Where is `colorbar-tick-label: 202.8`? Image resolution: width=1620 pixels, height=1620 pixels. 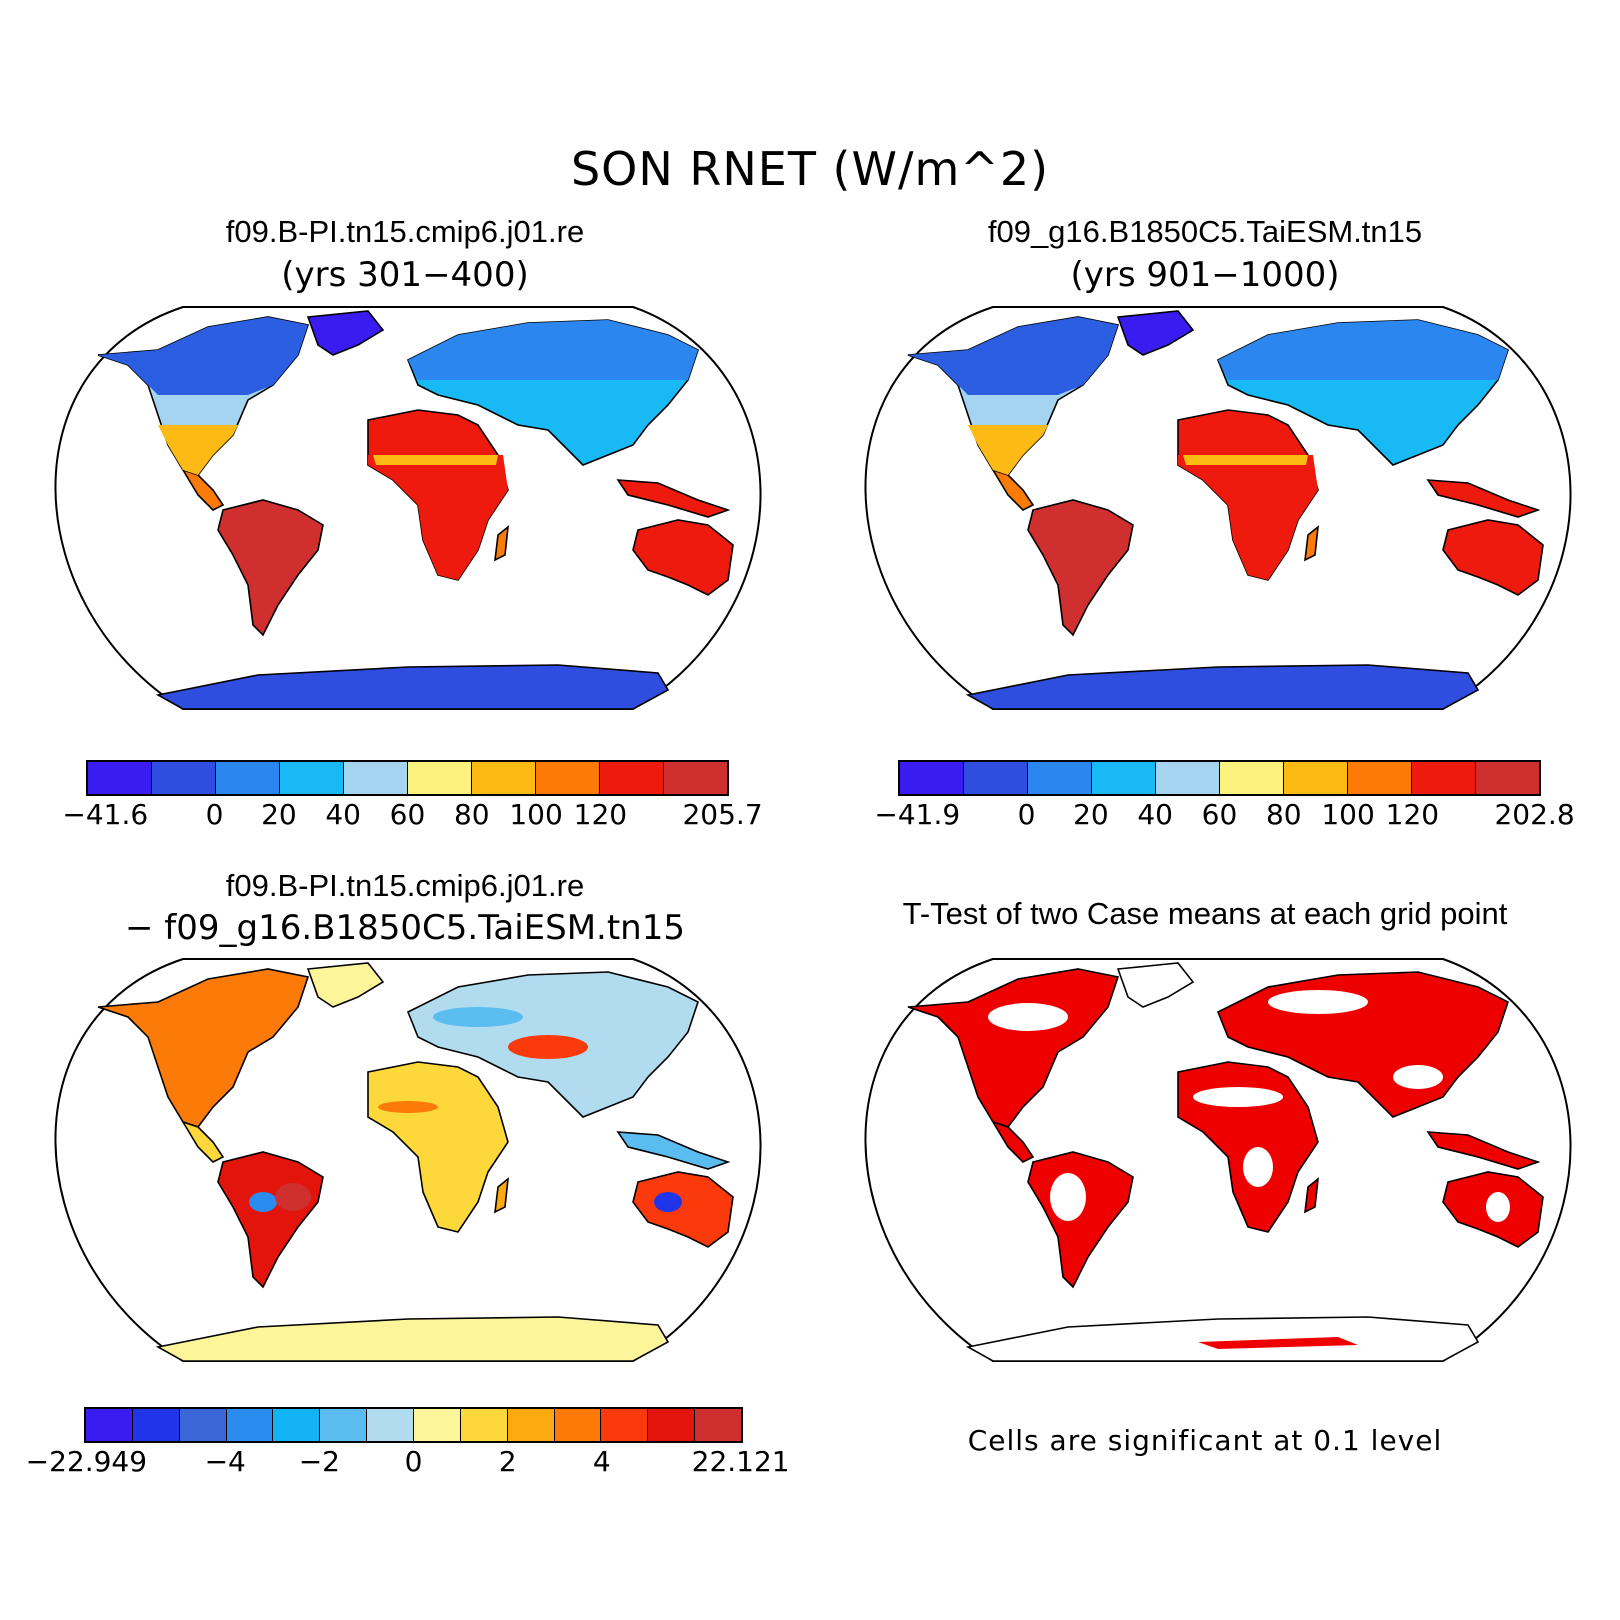 colorbar-tick-label: 202.8 is located at coordinates (1534, 814).